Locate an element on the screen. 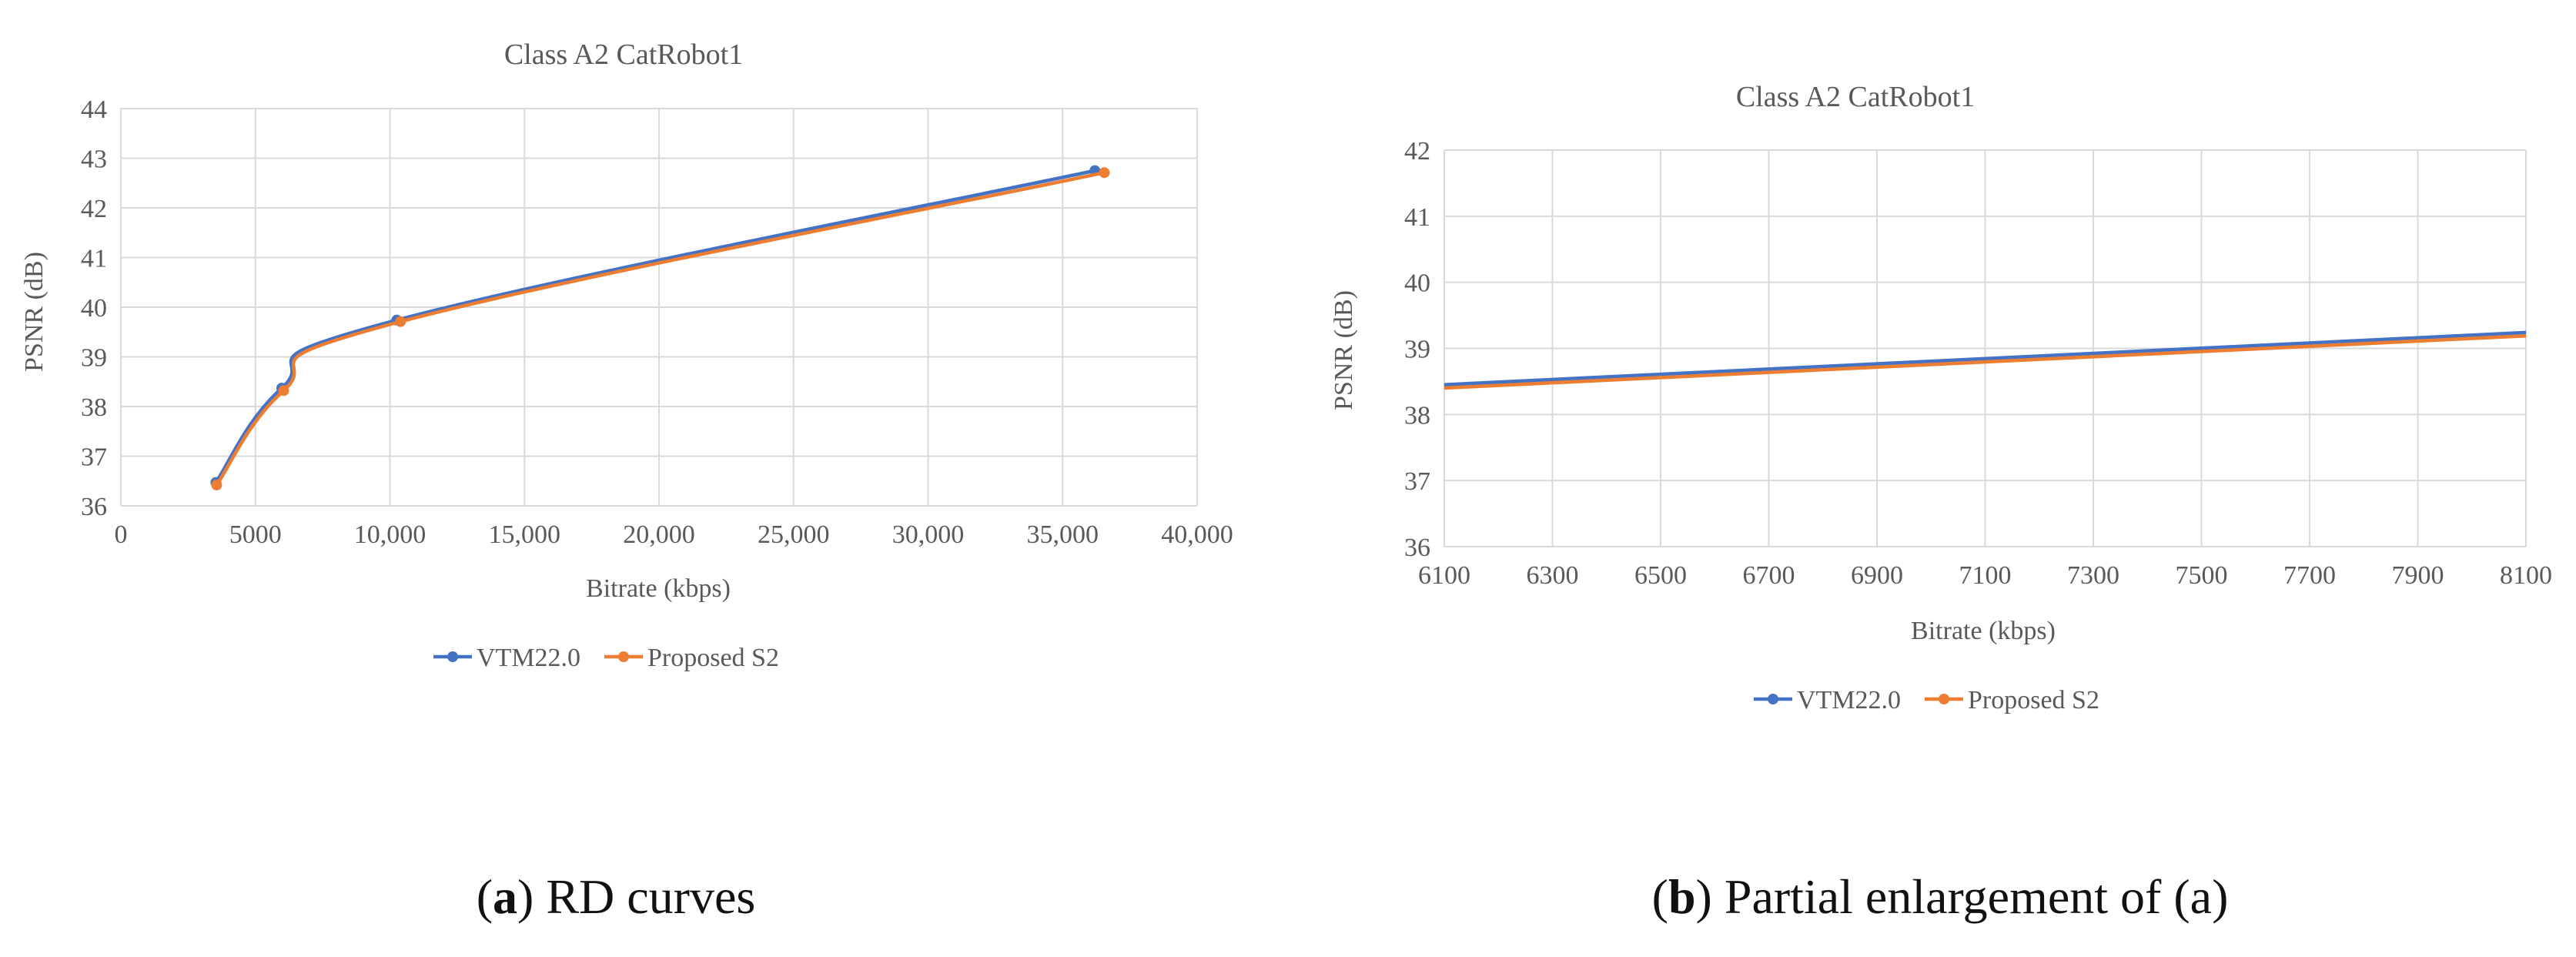 This screenshot has height=957, width=2576. x-tick-label: 25,000 is located at coordinates (794, 534).